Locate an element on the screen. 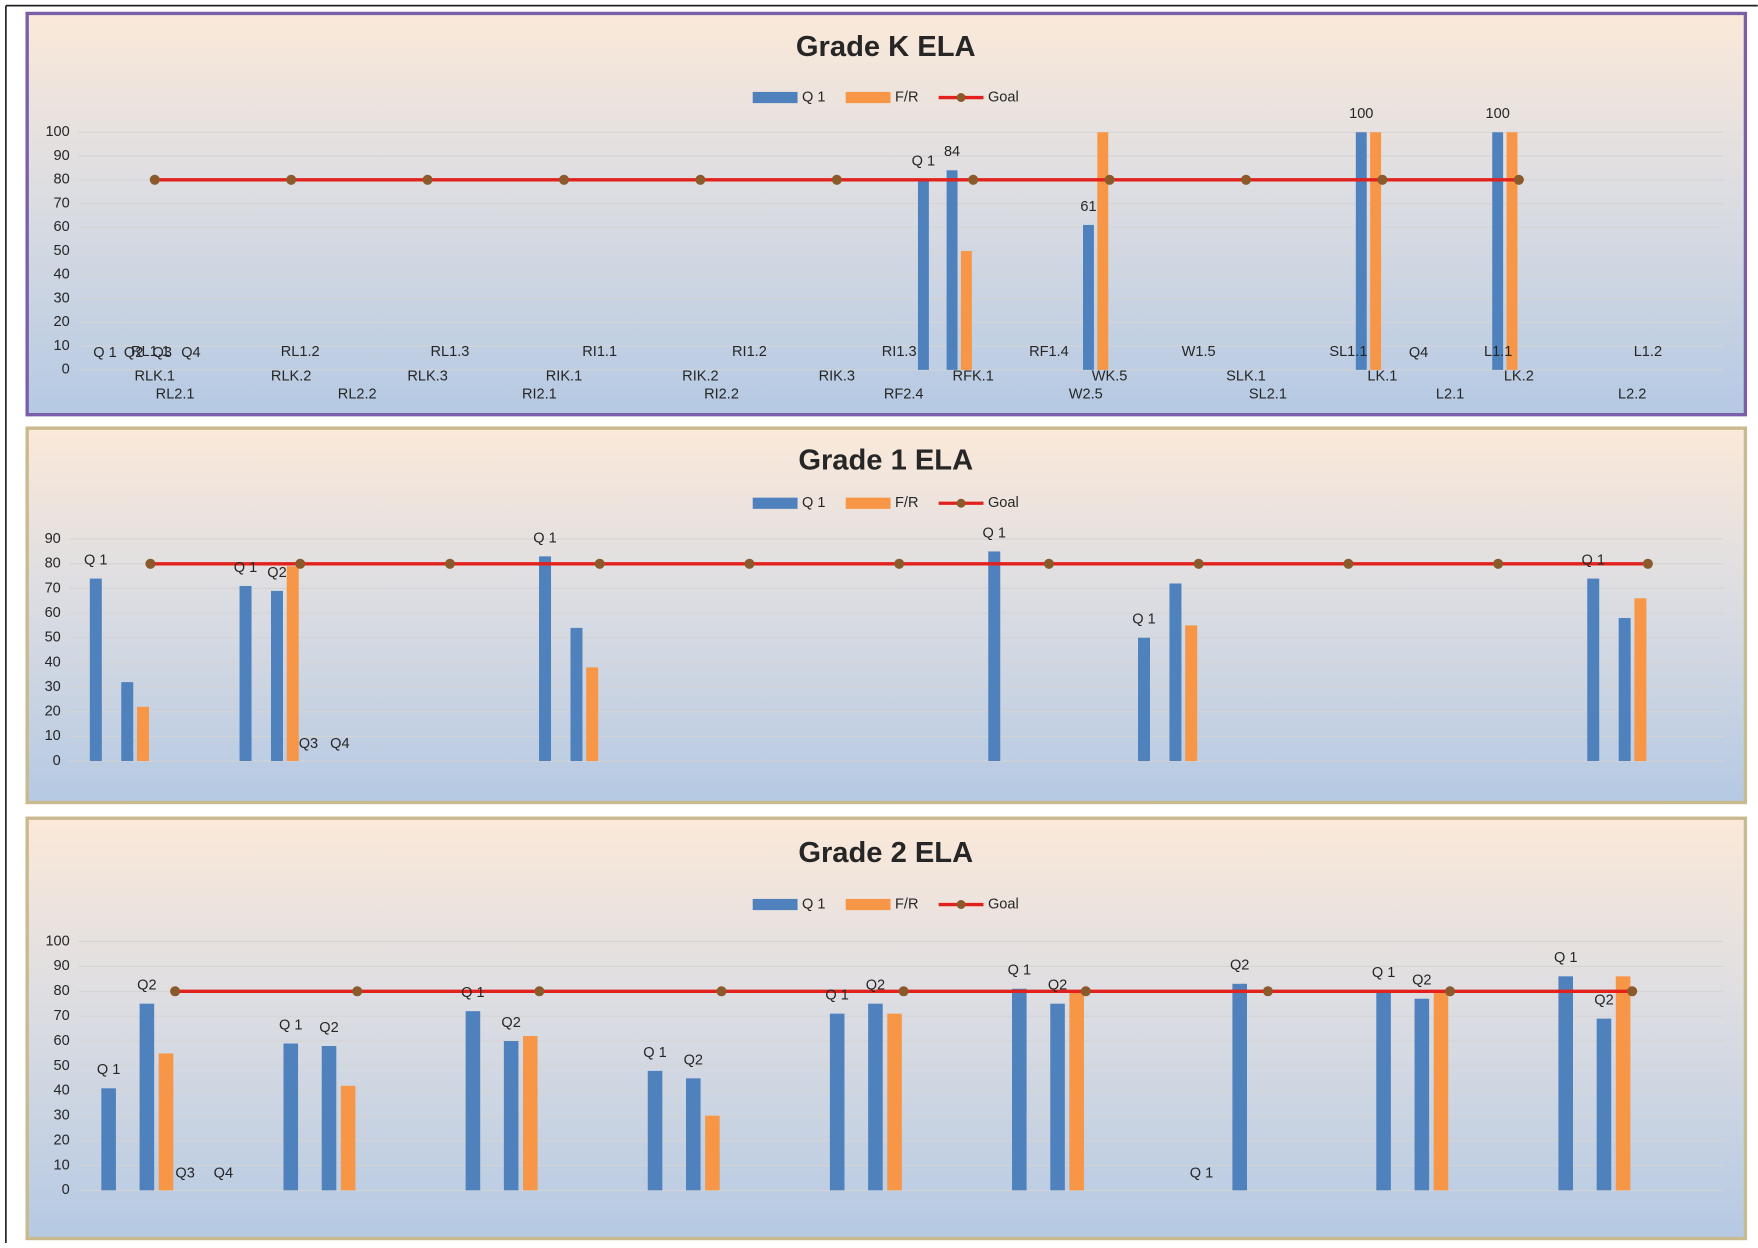 This screenshot has height=1248, width=1758. x-tick-label: L1.1 is located at coordinates (1498, 352).